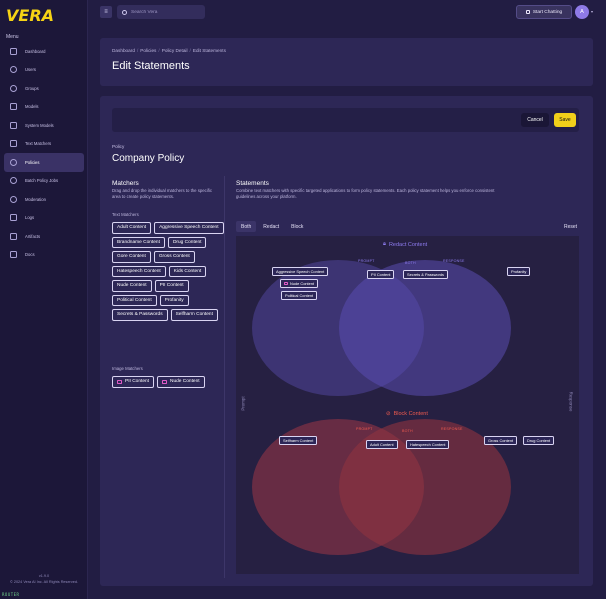 Image resolution: width=606 pixels, height=599 pixels. I want to click on start-chatting-button: Start Chatting, so click(544, 12).